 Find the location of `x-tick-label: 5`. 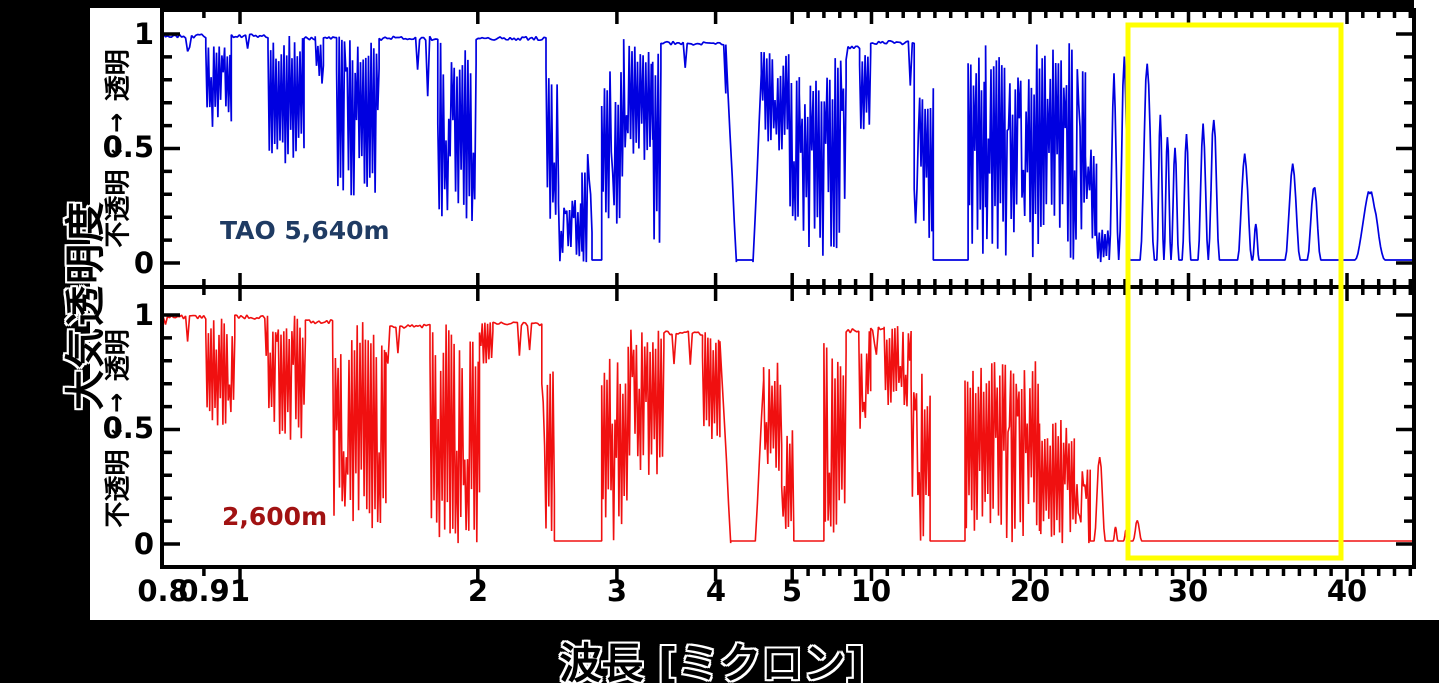

x-tick-label: 5 is located at coordinates (792, 591).